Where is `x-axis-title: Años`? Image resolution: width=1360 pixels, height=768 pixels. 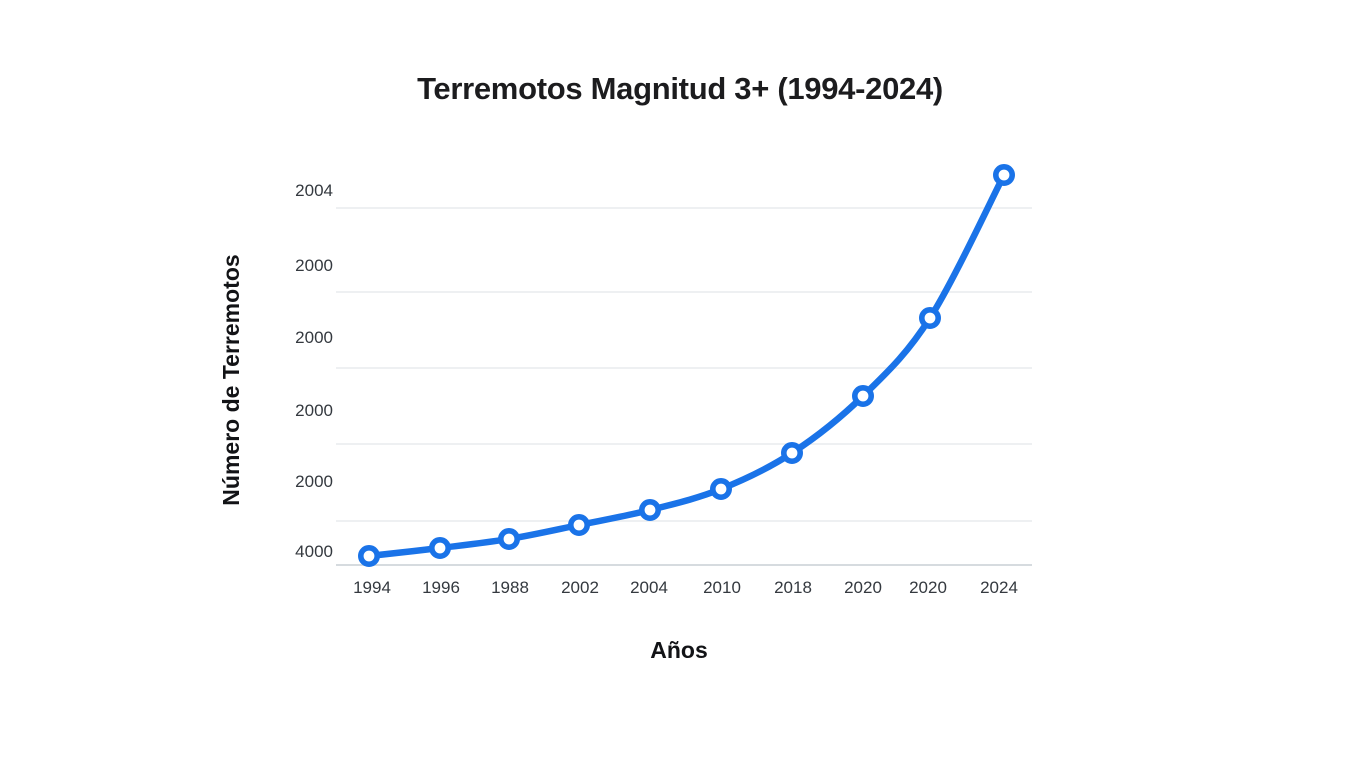
x-axis-title: Años is located at coordinates (679, 650).